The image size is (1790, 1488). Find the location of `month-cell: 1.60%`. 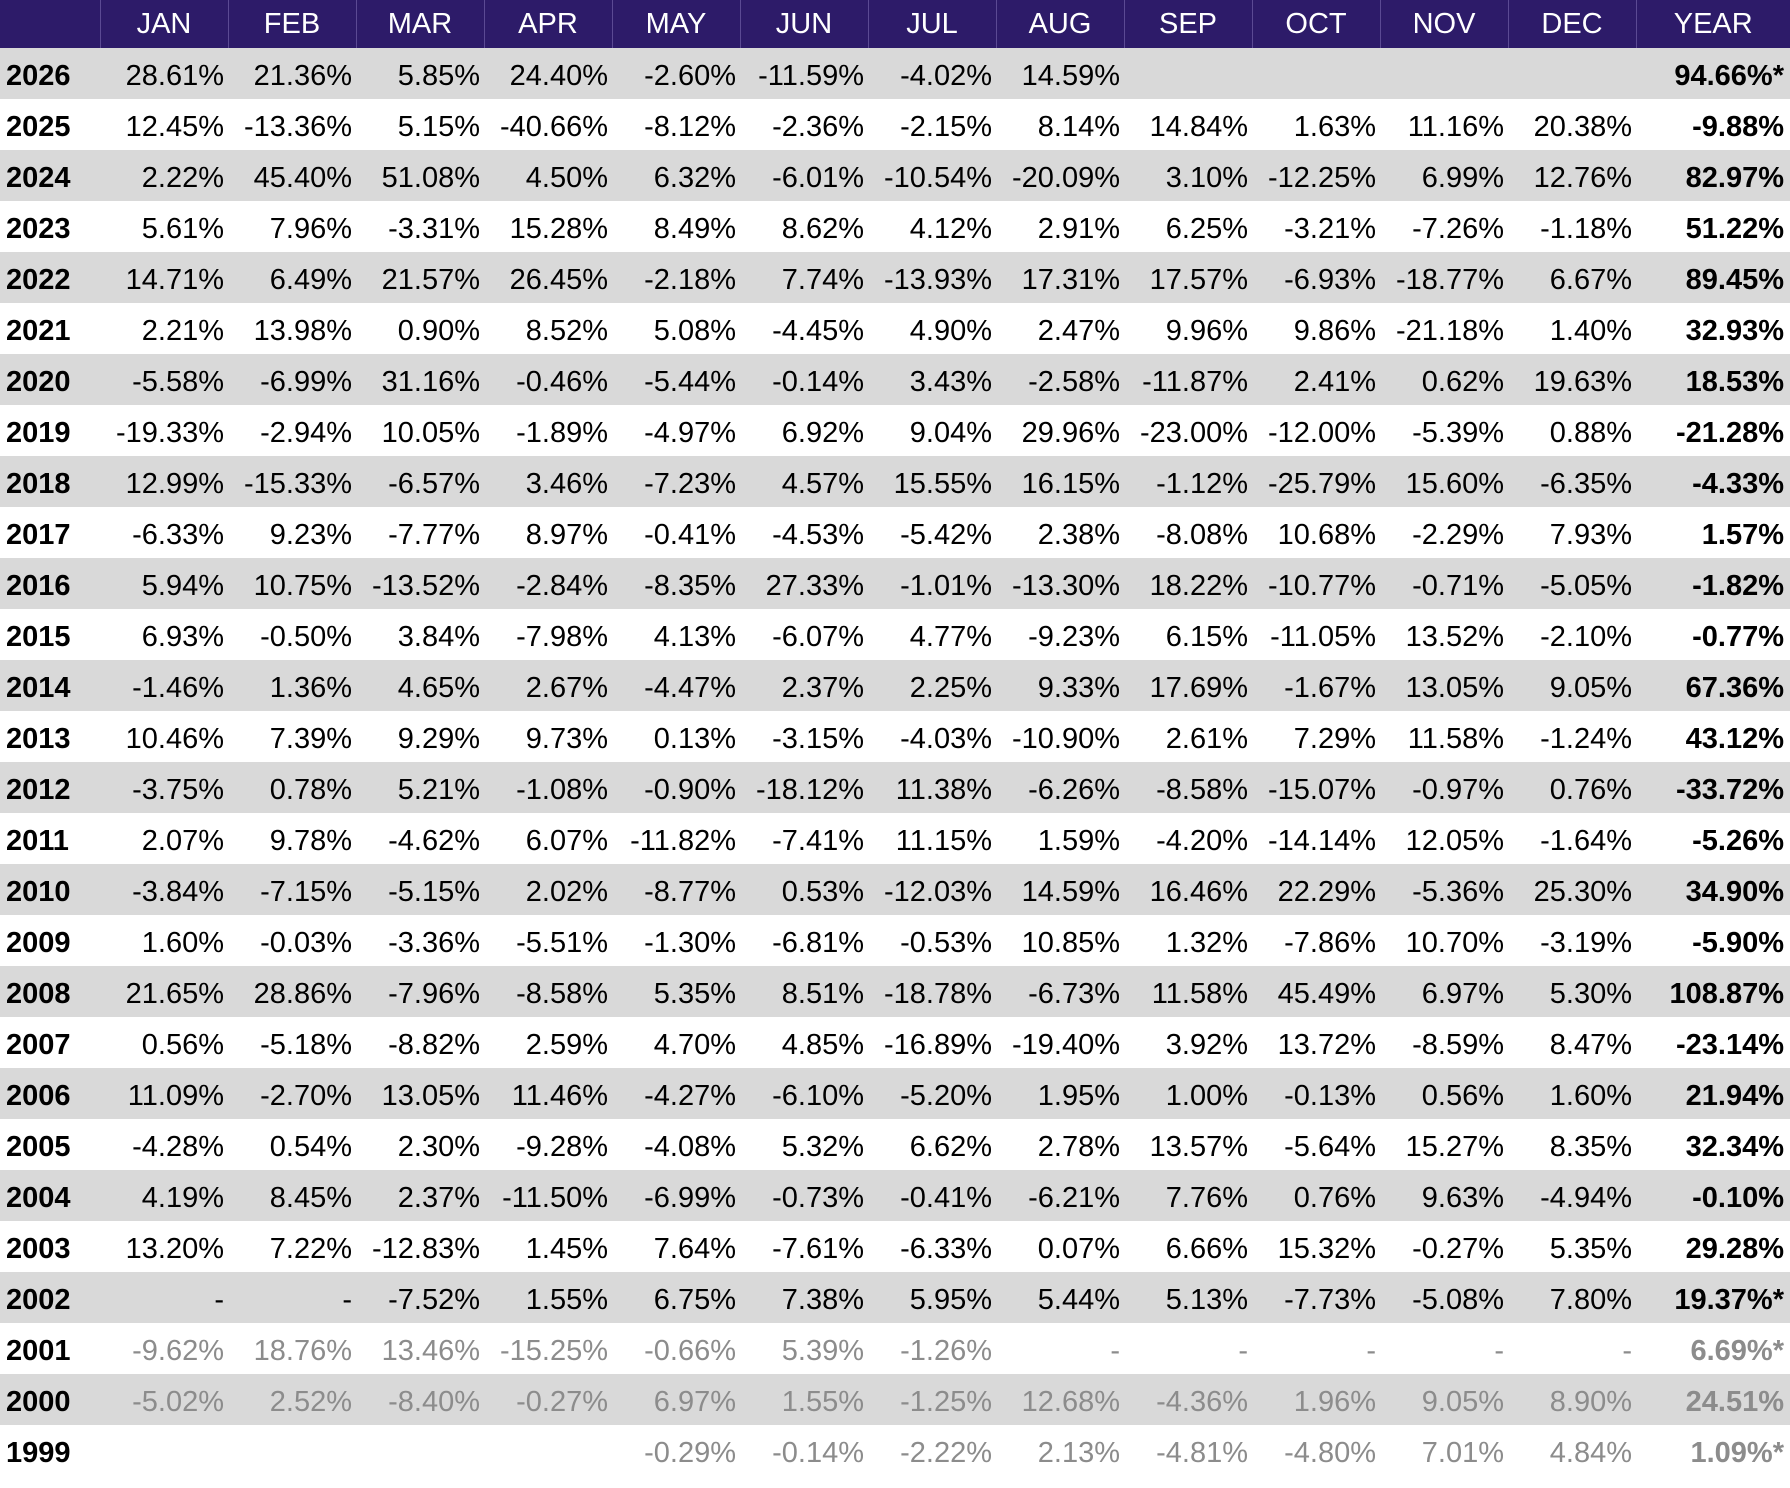

month-cell: 1.60% is located at coordinates (182, 943).